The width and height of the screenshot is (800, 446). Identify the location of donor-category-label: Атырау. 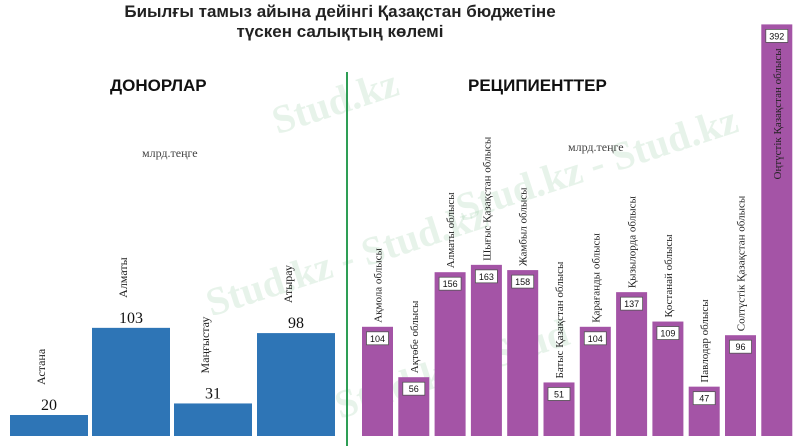
(288, 284).